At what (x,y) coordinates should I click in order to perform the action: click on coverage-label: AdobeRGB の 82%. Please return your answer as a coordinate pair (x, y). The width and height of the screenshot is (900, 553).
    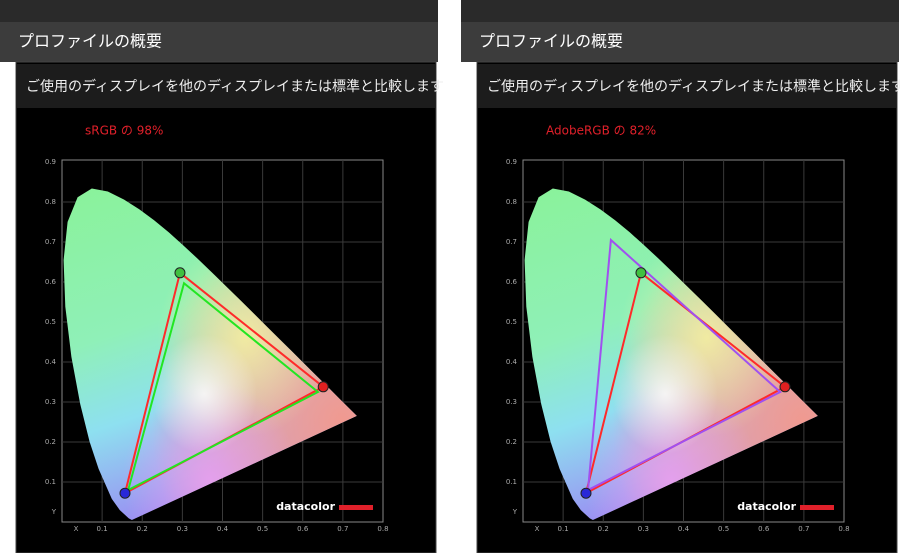
    Looking at the image, I should click on (601, 131).